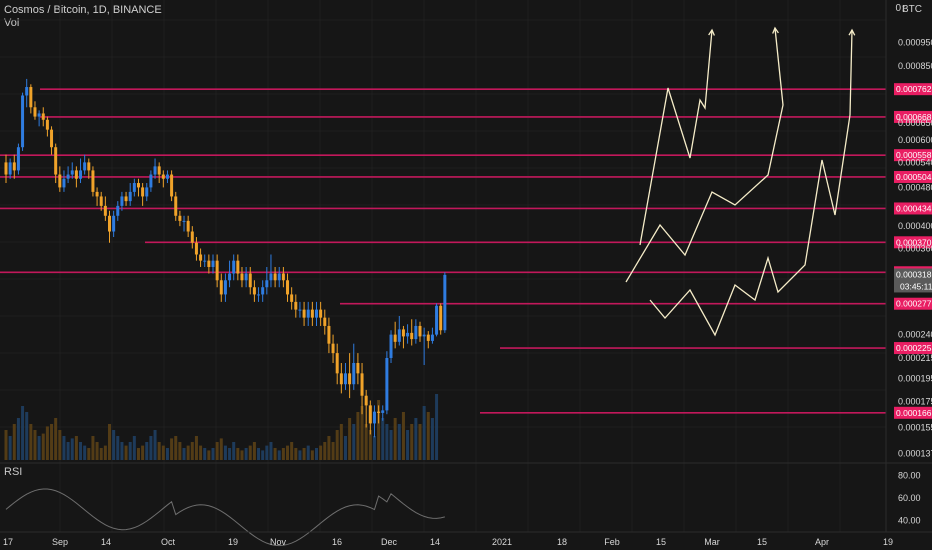 This screenshot has width=932, height=550. Describe the element at coordinates (502, 542) in the screenshot. I see `time-tick-label: 2021` at that location.